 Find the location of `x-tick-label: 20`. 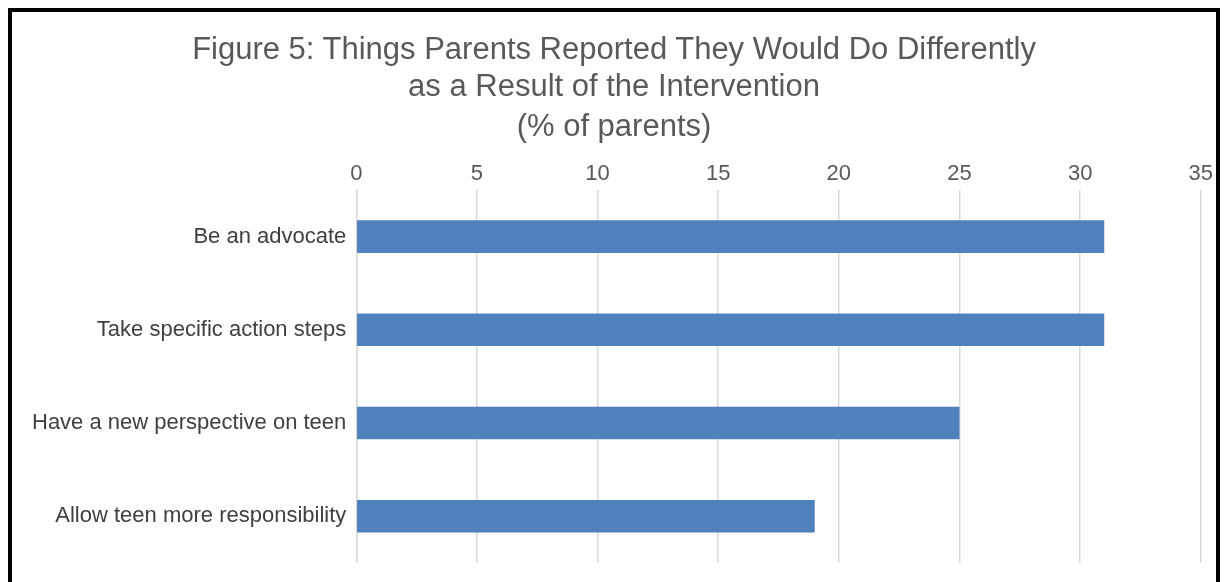

x-tick-label: 20 is located at coordinates (839, 172).